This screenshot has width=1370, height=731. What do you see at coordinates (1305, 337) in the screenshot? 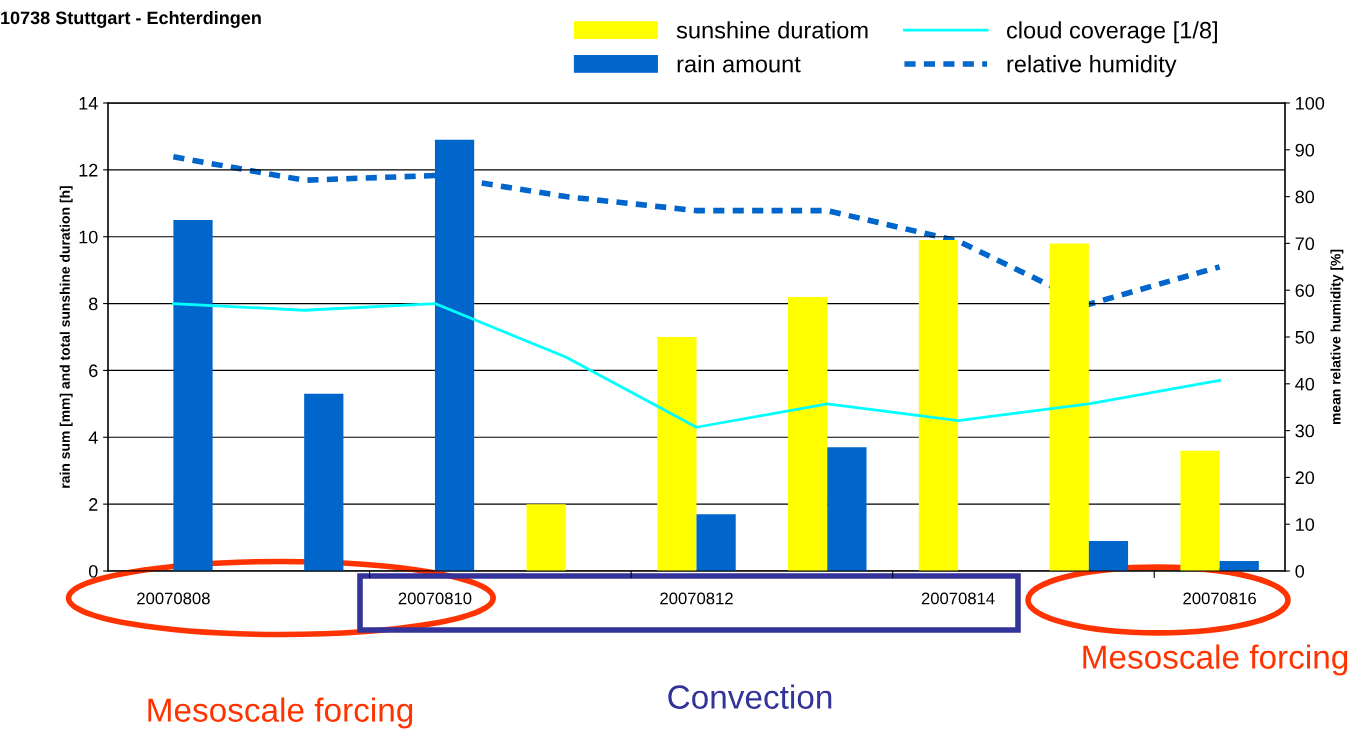
I see `y2-tick-label: 50` at bounding box center [1305, 337].